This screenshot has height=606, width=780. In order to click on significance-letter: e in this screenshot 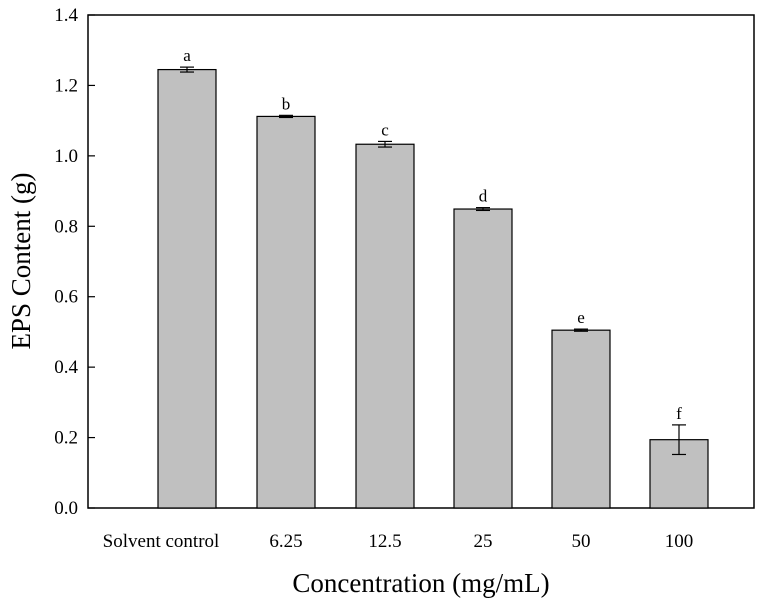, I will do `click(581, 317)`.